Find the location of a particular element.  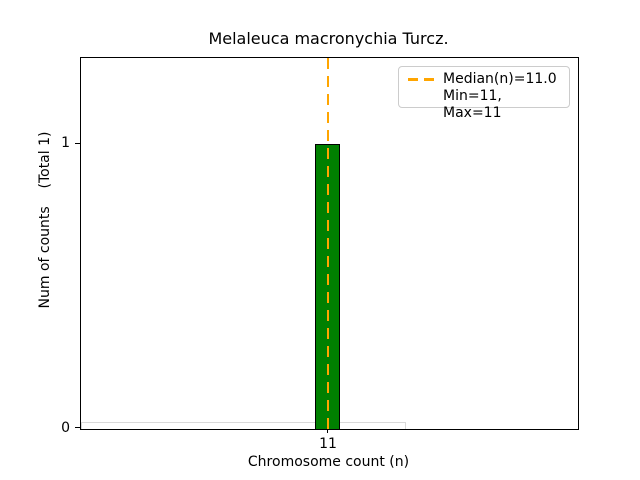

y-tick-label-1: 1 is located at coordinates (65, 143).